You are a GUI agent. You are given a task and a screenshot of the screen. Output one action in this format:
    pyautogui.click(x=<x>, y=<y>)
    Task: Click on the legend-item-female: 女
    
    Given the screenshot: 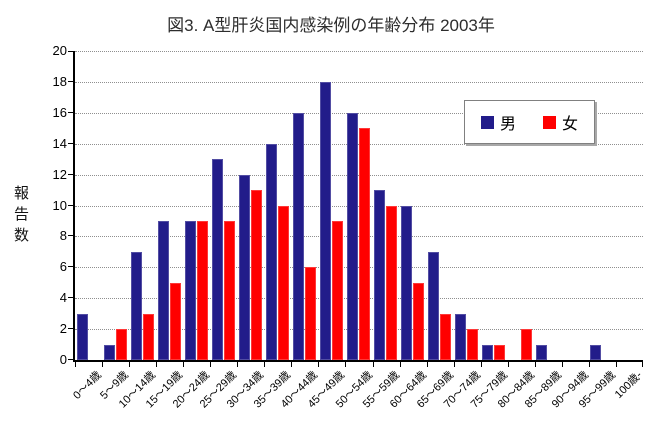 What is the action you would take?
    pyautogui.click(x=560, y=122)
    